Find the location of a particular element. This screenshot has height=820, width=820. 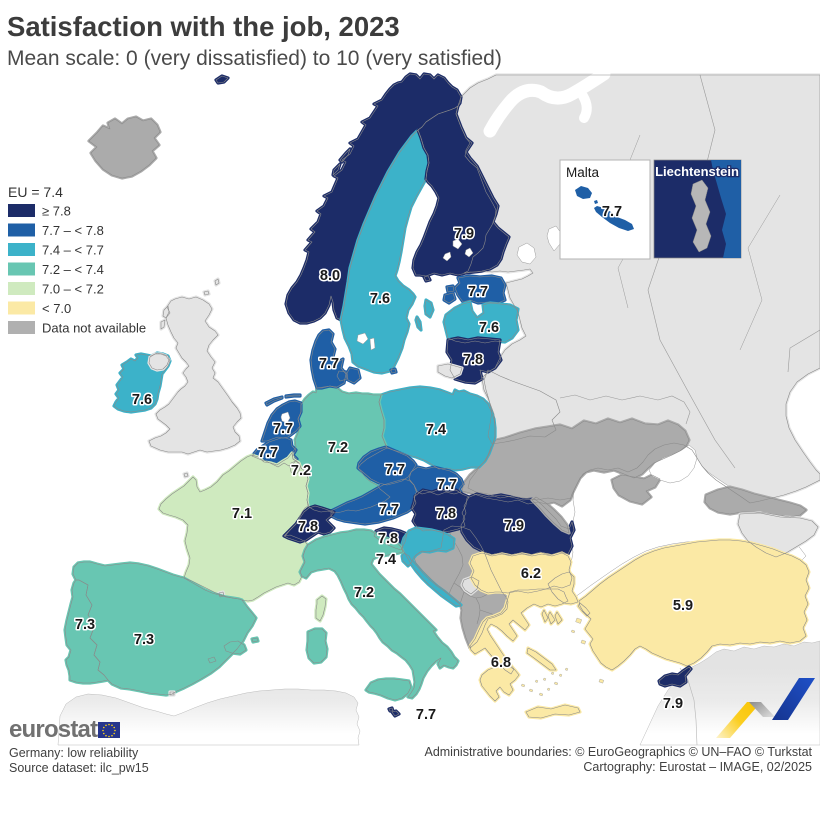

svg-text: EU = 7.4 is located at coordinates (35, 192).